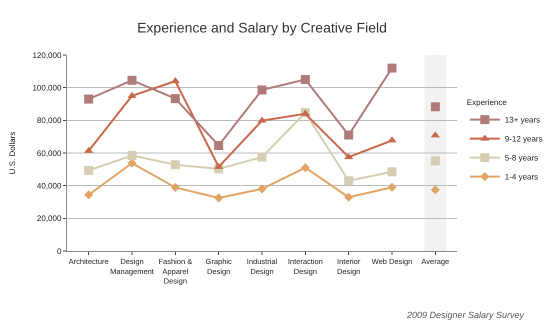  What do you see at coordinates (521, 158) in the screenshot?
I see `legend-label: 5-8 years` at bounding box center [521, 158].